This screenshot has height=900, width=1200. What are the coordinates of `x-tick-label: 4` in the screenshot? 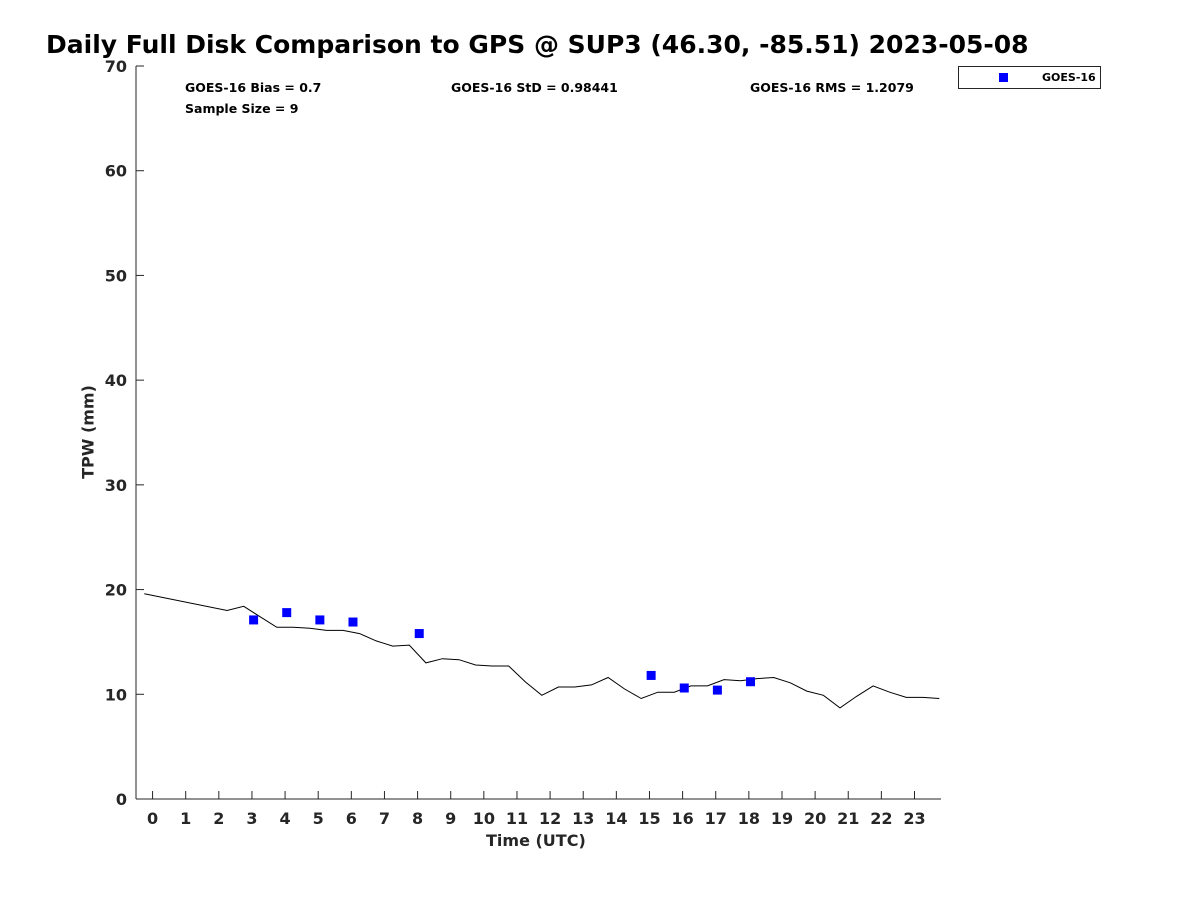 It's located at (285, 818).